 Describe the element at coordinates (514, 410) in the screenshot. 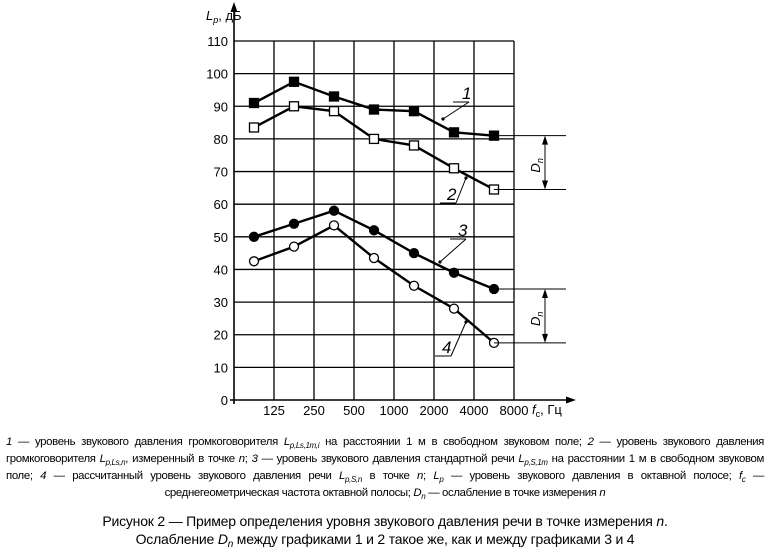

I see `x-tick-label: 8000` at that location.